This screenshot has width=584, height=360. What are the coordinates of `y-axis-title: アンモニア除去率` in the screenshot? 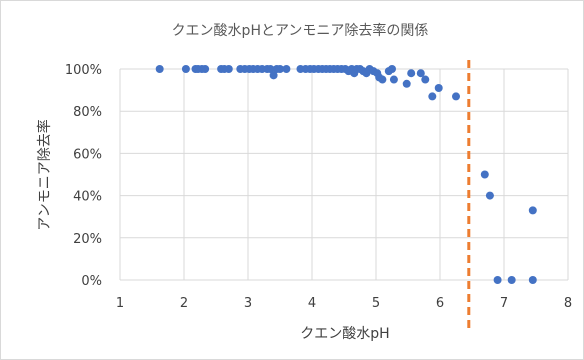 It's located at (44, 174).